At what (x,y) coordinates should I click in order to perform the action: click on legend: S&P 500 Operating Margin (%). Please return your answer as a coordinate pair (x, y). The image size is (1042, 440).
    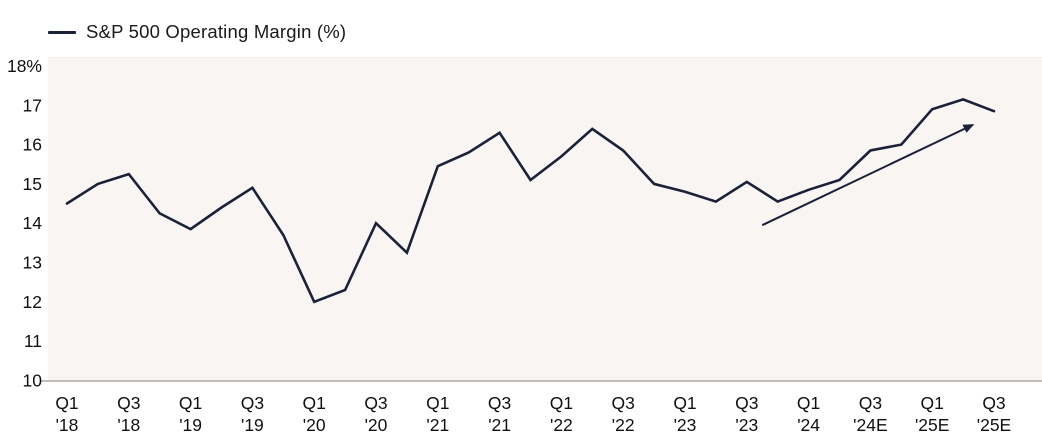
    Looking at the image, I should click on (197, 32).